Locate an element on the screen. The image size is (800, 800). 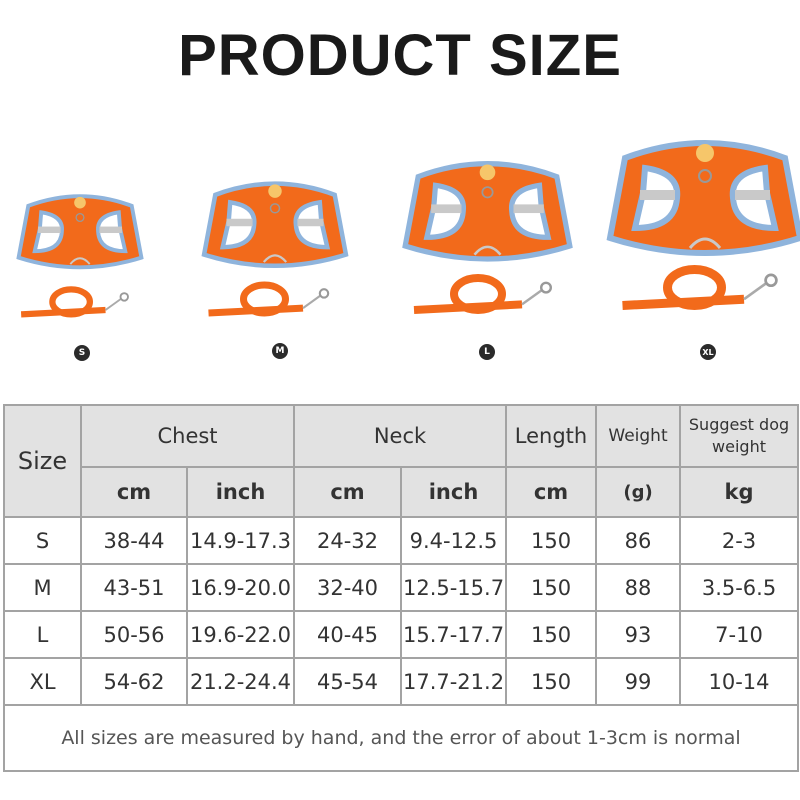
cell-neck-cm: 24-32 is located at coordinates (348, 540).